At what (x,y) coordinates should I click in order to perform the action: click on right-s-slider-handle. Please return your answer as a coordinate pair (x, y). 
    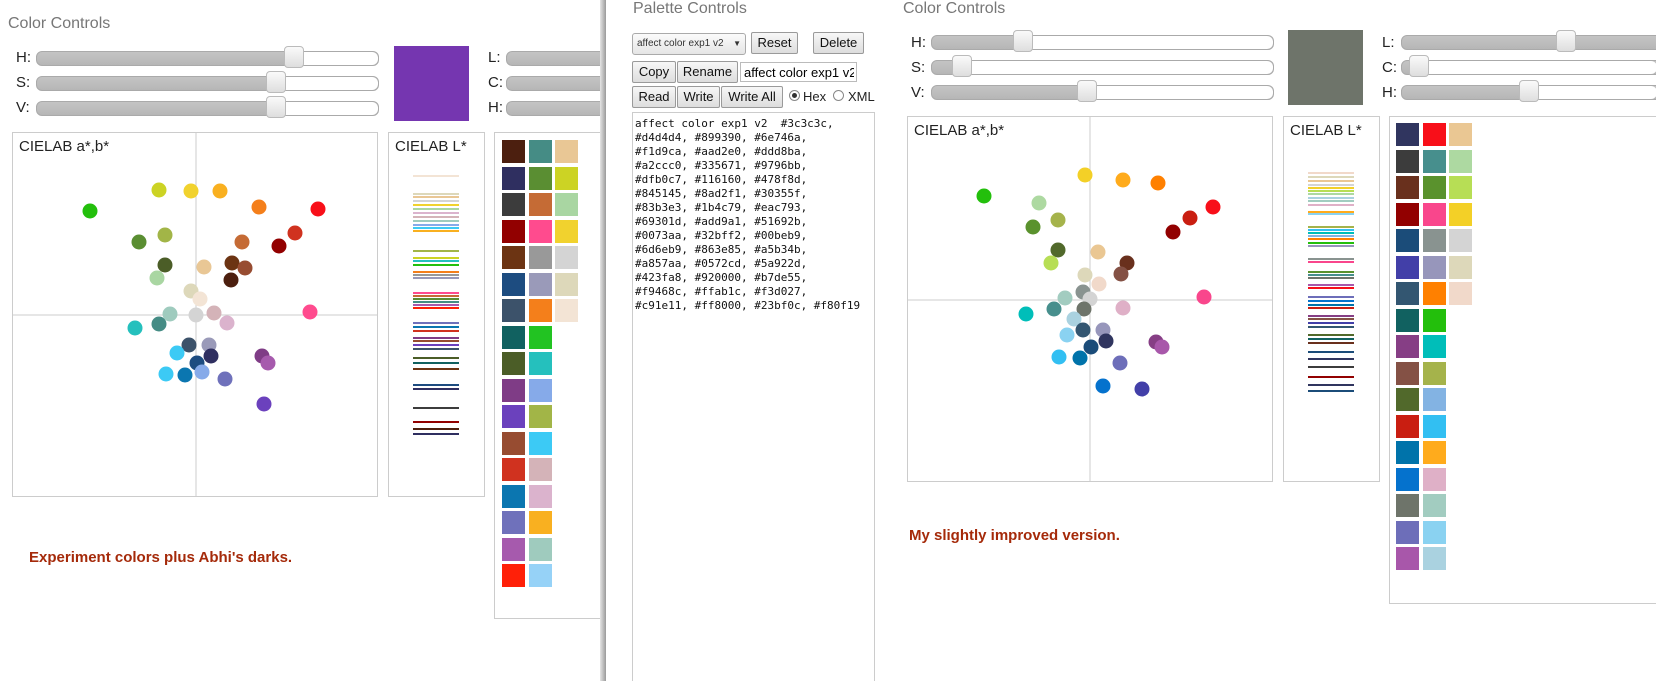
    Looking at the image, I should click on (962, 66).